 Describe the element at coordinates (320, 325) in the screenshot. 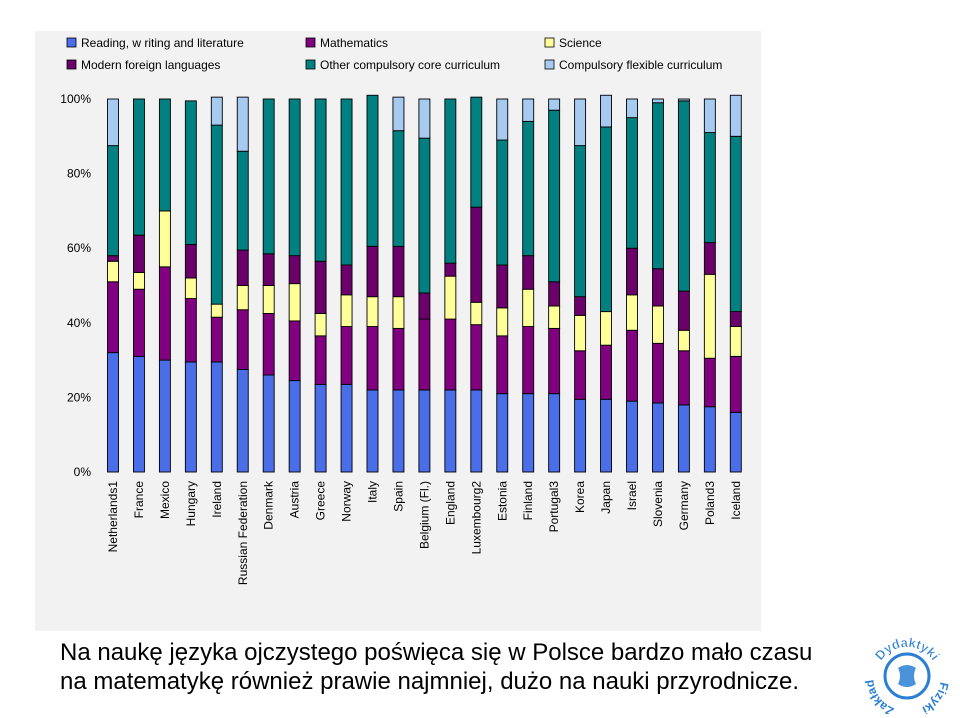

I see `bar-segment-greece-science` at that location.